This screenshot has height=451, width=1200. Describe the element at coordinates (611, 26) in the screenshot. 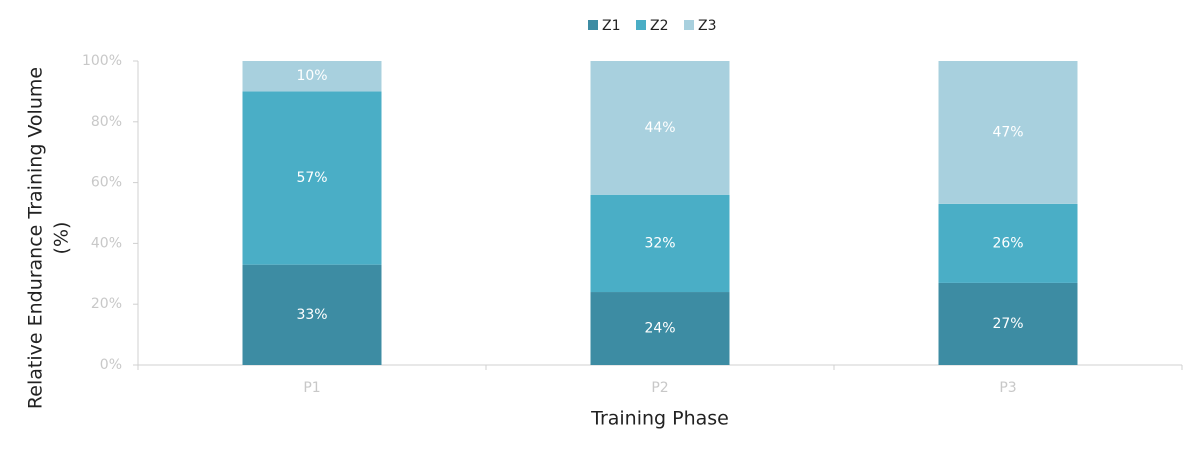

I see `legend-label: Z1` at that location.